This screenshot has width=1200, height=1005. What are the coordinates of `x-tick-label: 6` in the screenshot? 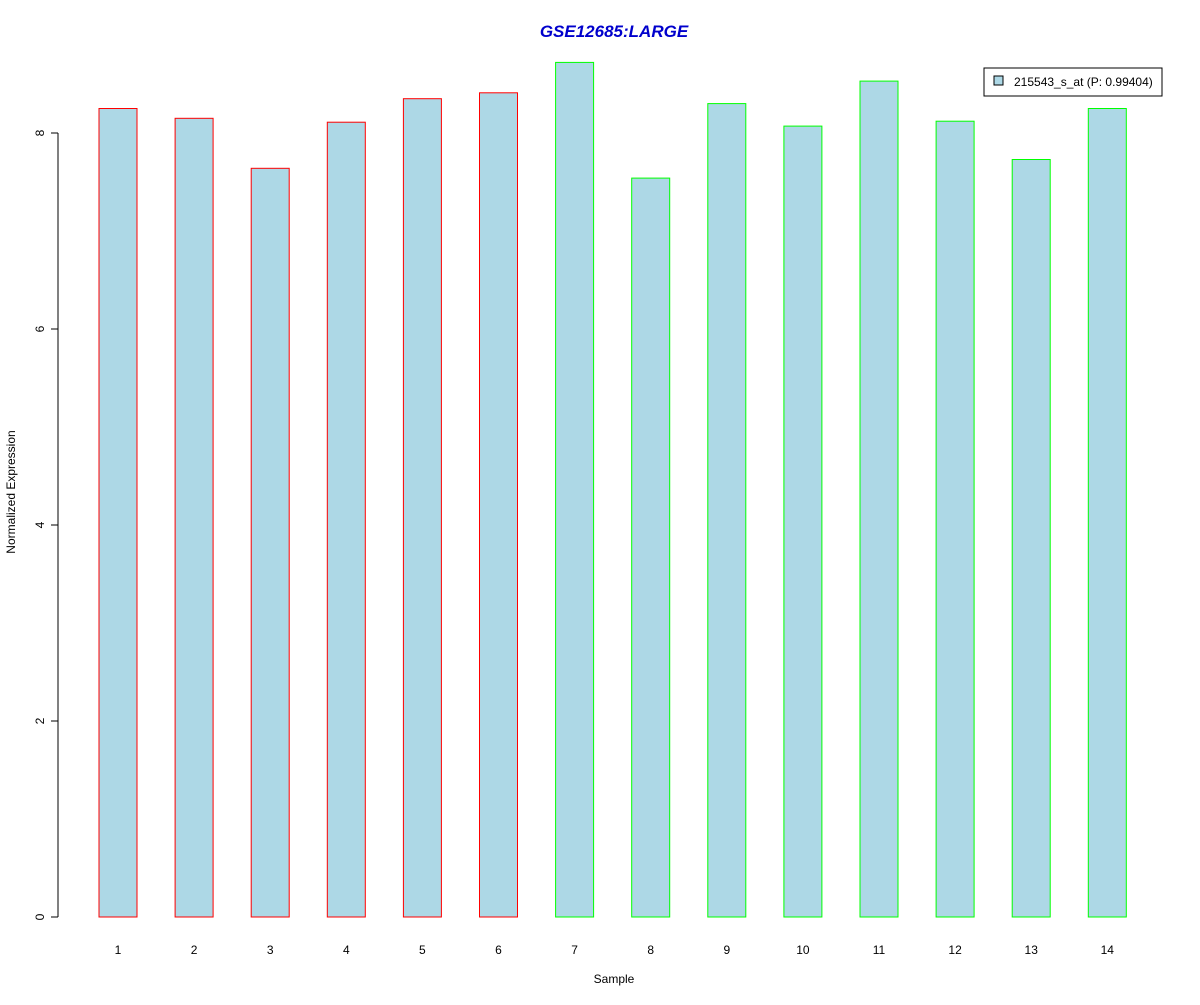 It's located at (498, 950).